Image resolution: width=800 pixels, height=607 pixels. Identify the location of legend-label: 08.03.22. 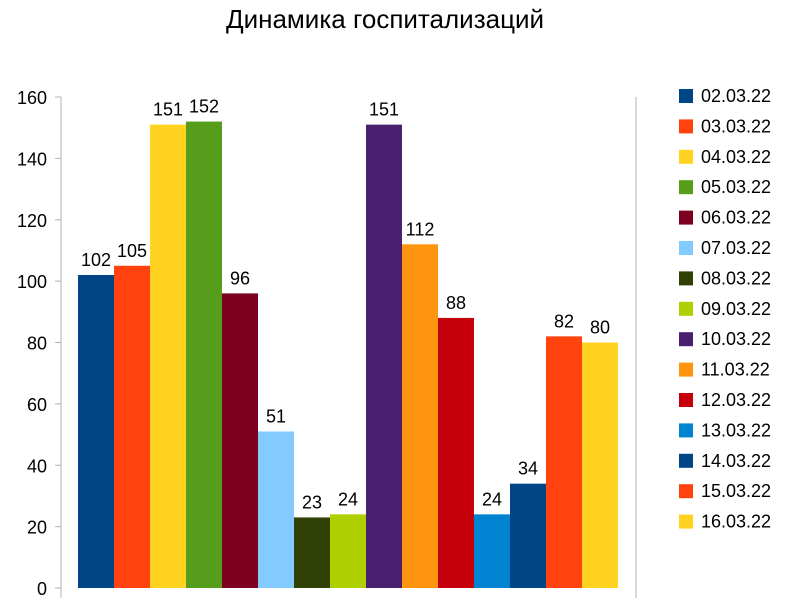
(736, 278).